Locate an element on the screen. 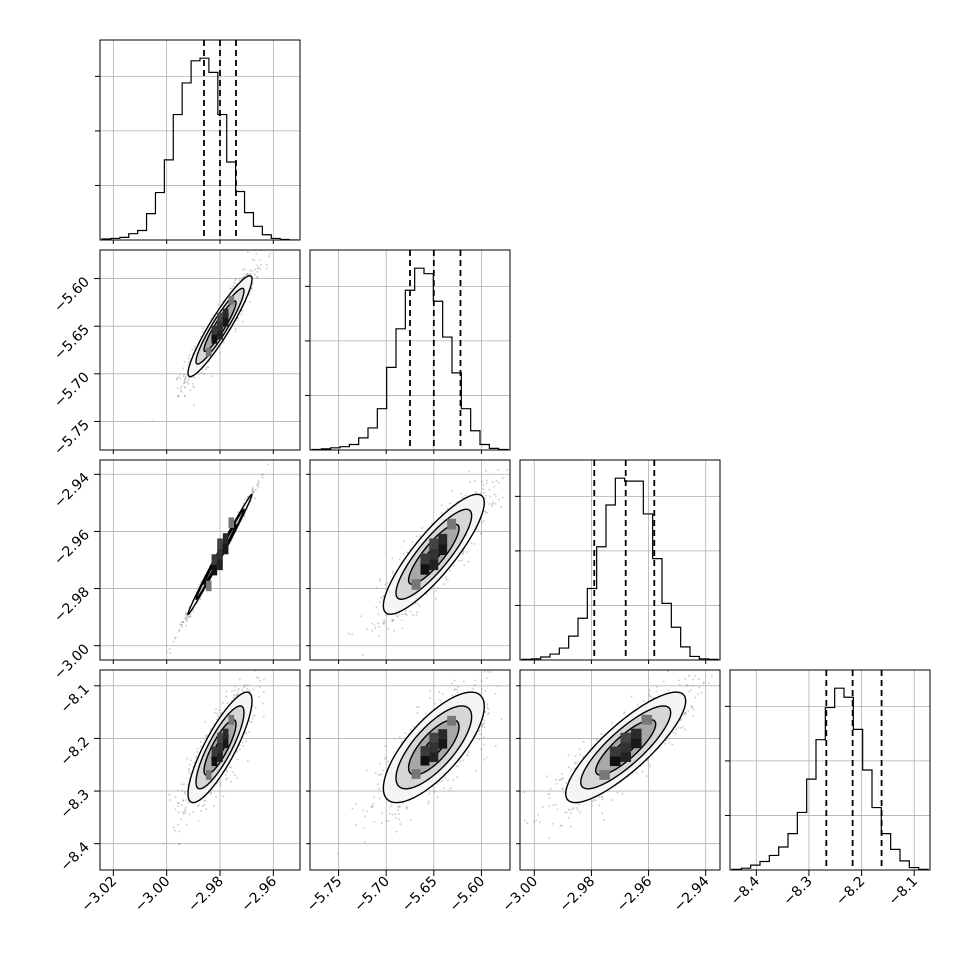 The height and width of the screenshot is (970, 970). scatter-panel-3-2: −3.00 −2.98 −2.96 −2.94 is located at coordinates (610, 792).